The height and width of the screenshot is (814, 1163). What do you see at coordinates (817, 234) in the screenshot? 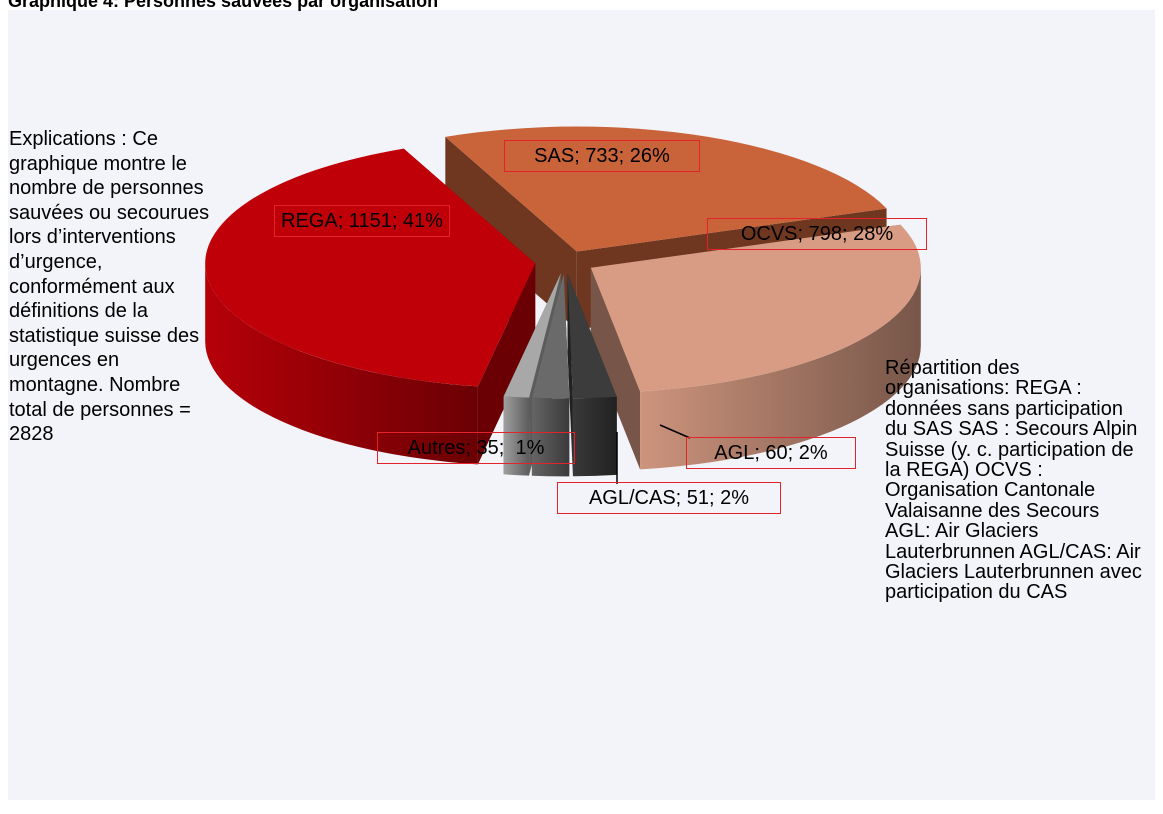
I see `data-label: OCVS; 798; 28%` at bounding box center [817, 234].